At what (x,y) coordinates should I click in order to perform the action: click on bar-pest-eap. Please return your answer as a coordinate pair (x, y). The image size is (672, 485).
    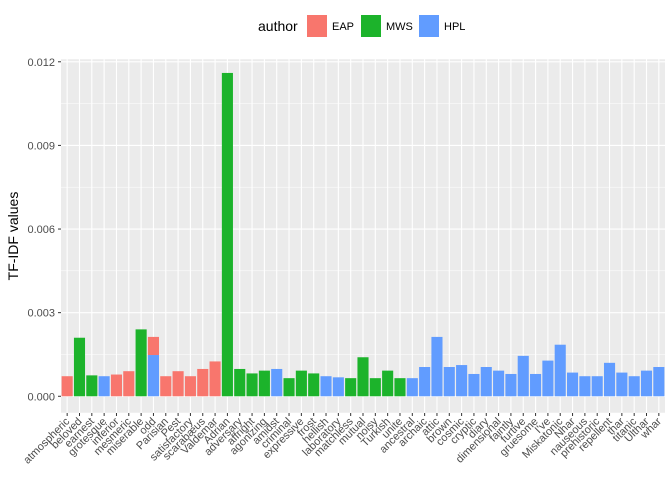
    Looking at the image, I should click on (178, 384).